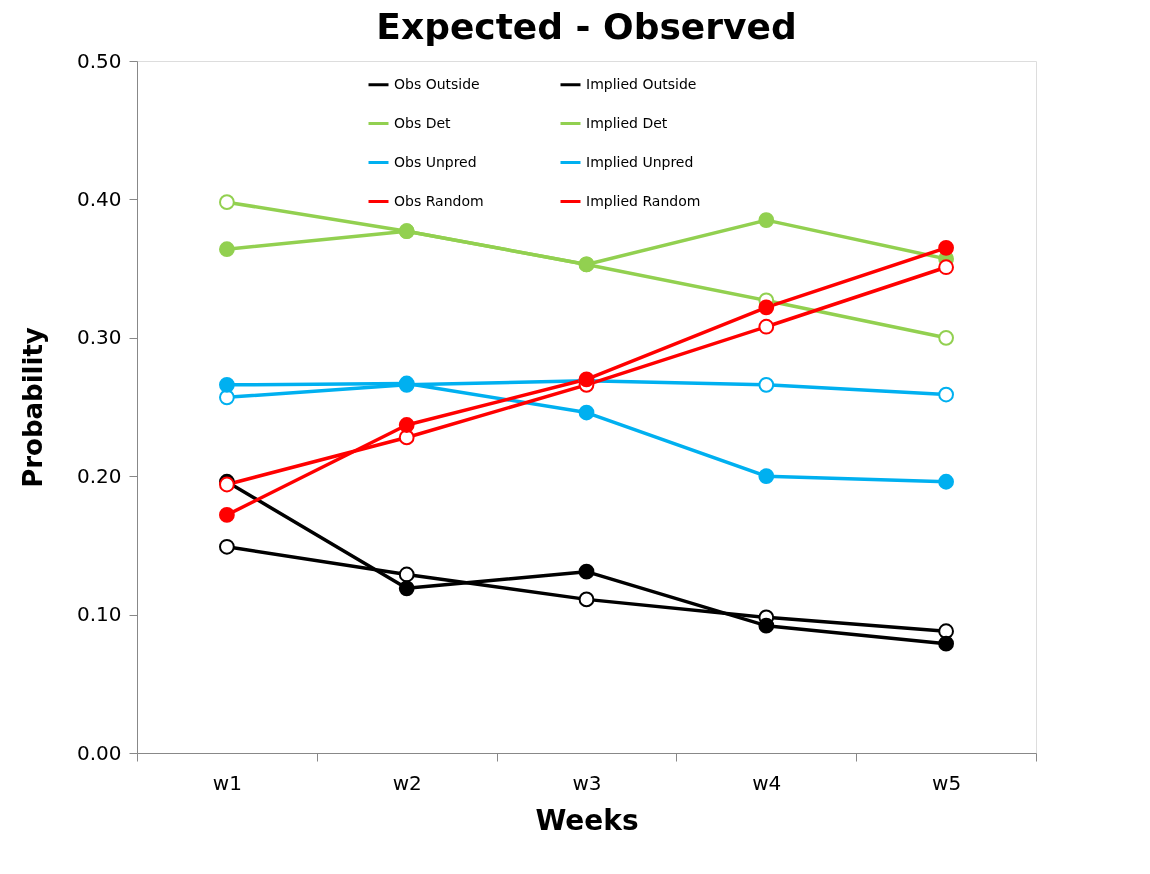  I want to click on x-tick-label: w2, so click(407, 782).